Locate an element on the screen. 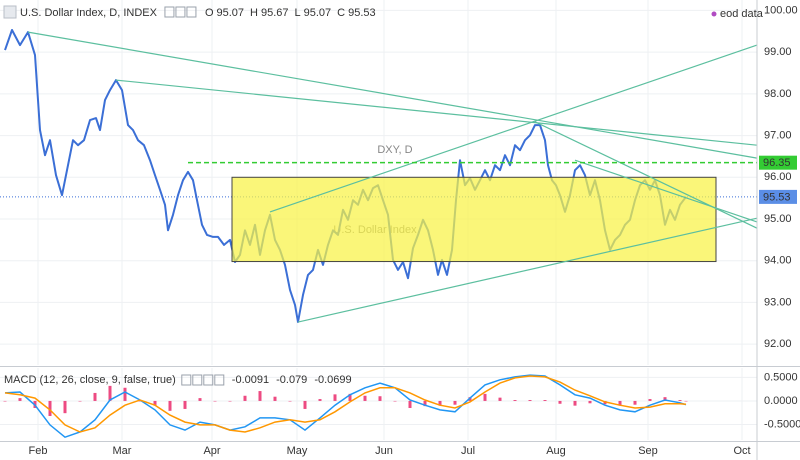 Image resolution: width=800 pixels, height=460 pixels. x-tick-label: Apr is located at coordinates (211, 451).